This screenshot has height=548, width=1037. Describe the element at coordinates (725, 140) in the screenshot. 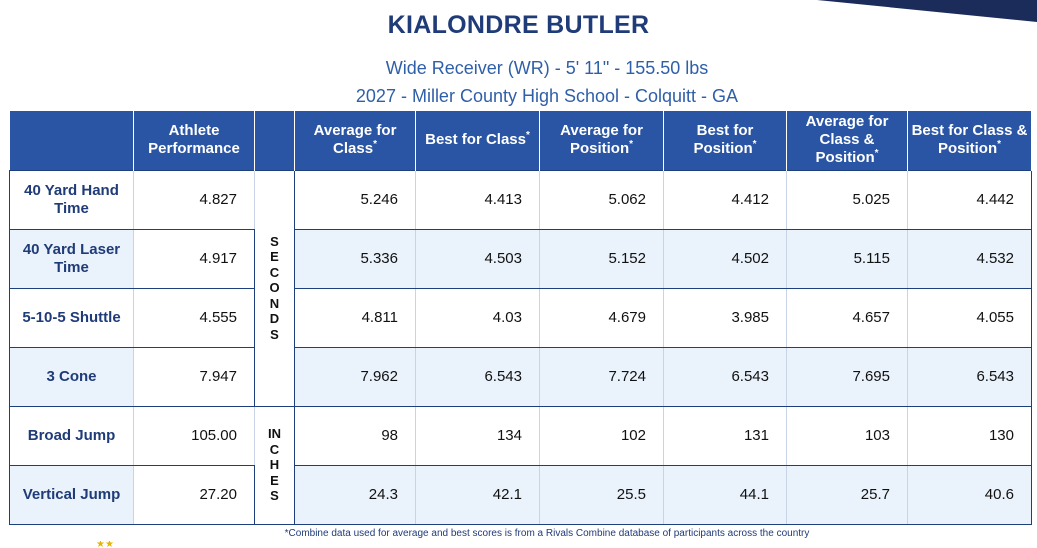

I see `header-best-for-position: Best for Position*` at that location.